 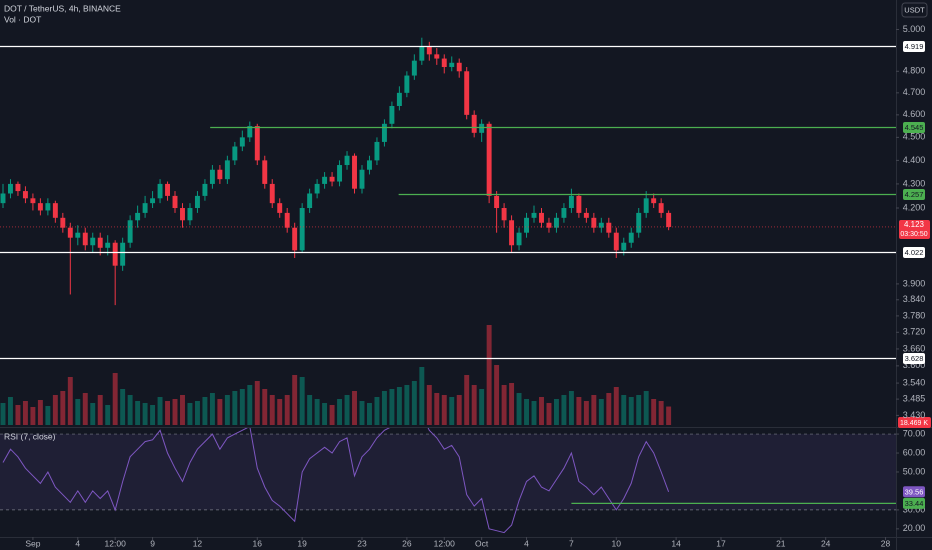 I want to click on rsi-title: RSI (7, close), so click(x=30, y=436).